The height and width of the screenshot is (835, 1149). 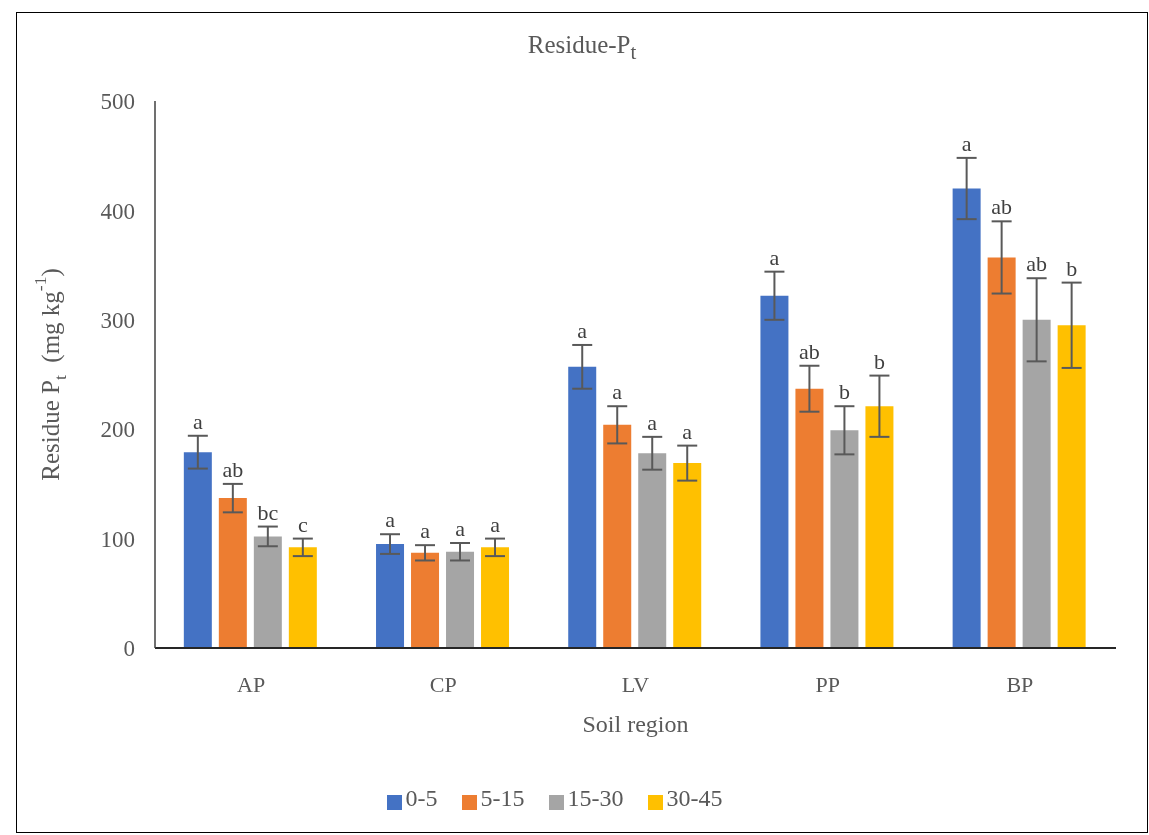 What do you see at coordinates (582, 48) in the screenshot?
I see `chart-title: Residue-P$_{t}$` at bounding box center [582, 48].